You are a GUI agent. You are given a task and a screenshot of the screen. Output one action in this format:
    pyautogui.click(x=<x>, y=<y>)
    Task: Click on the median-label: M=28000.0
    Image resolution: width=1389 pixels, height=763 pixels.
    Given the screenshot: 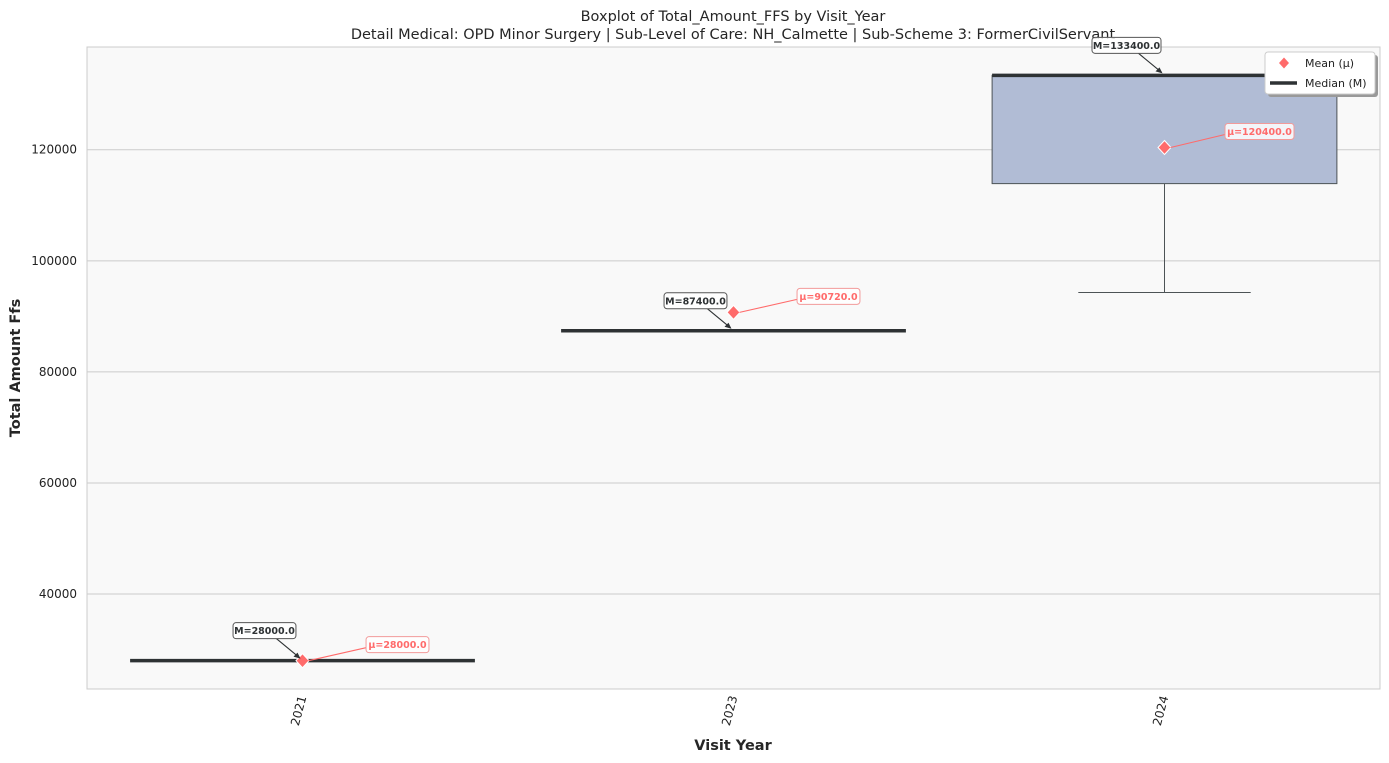 What is the action you would take?
    pyautogui.click(x=264, y=631)
    